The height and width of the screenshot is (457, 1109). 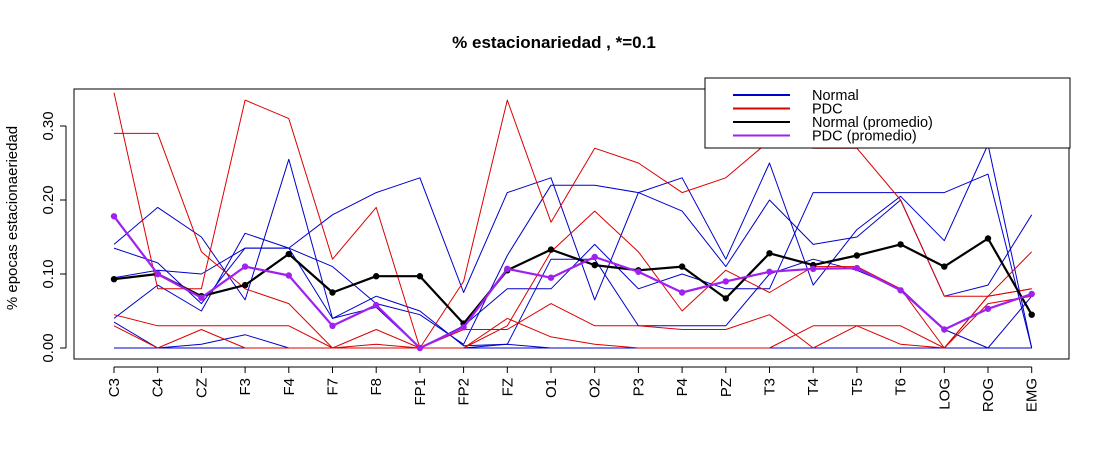 What do you see at coordinates (682, 387) in the screenshot?
I see `x-tick-label: P4` at bounding box center [682, 387].